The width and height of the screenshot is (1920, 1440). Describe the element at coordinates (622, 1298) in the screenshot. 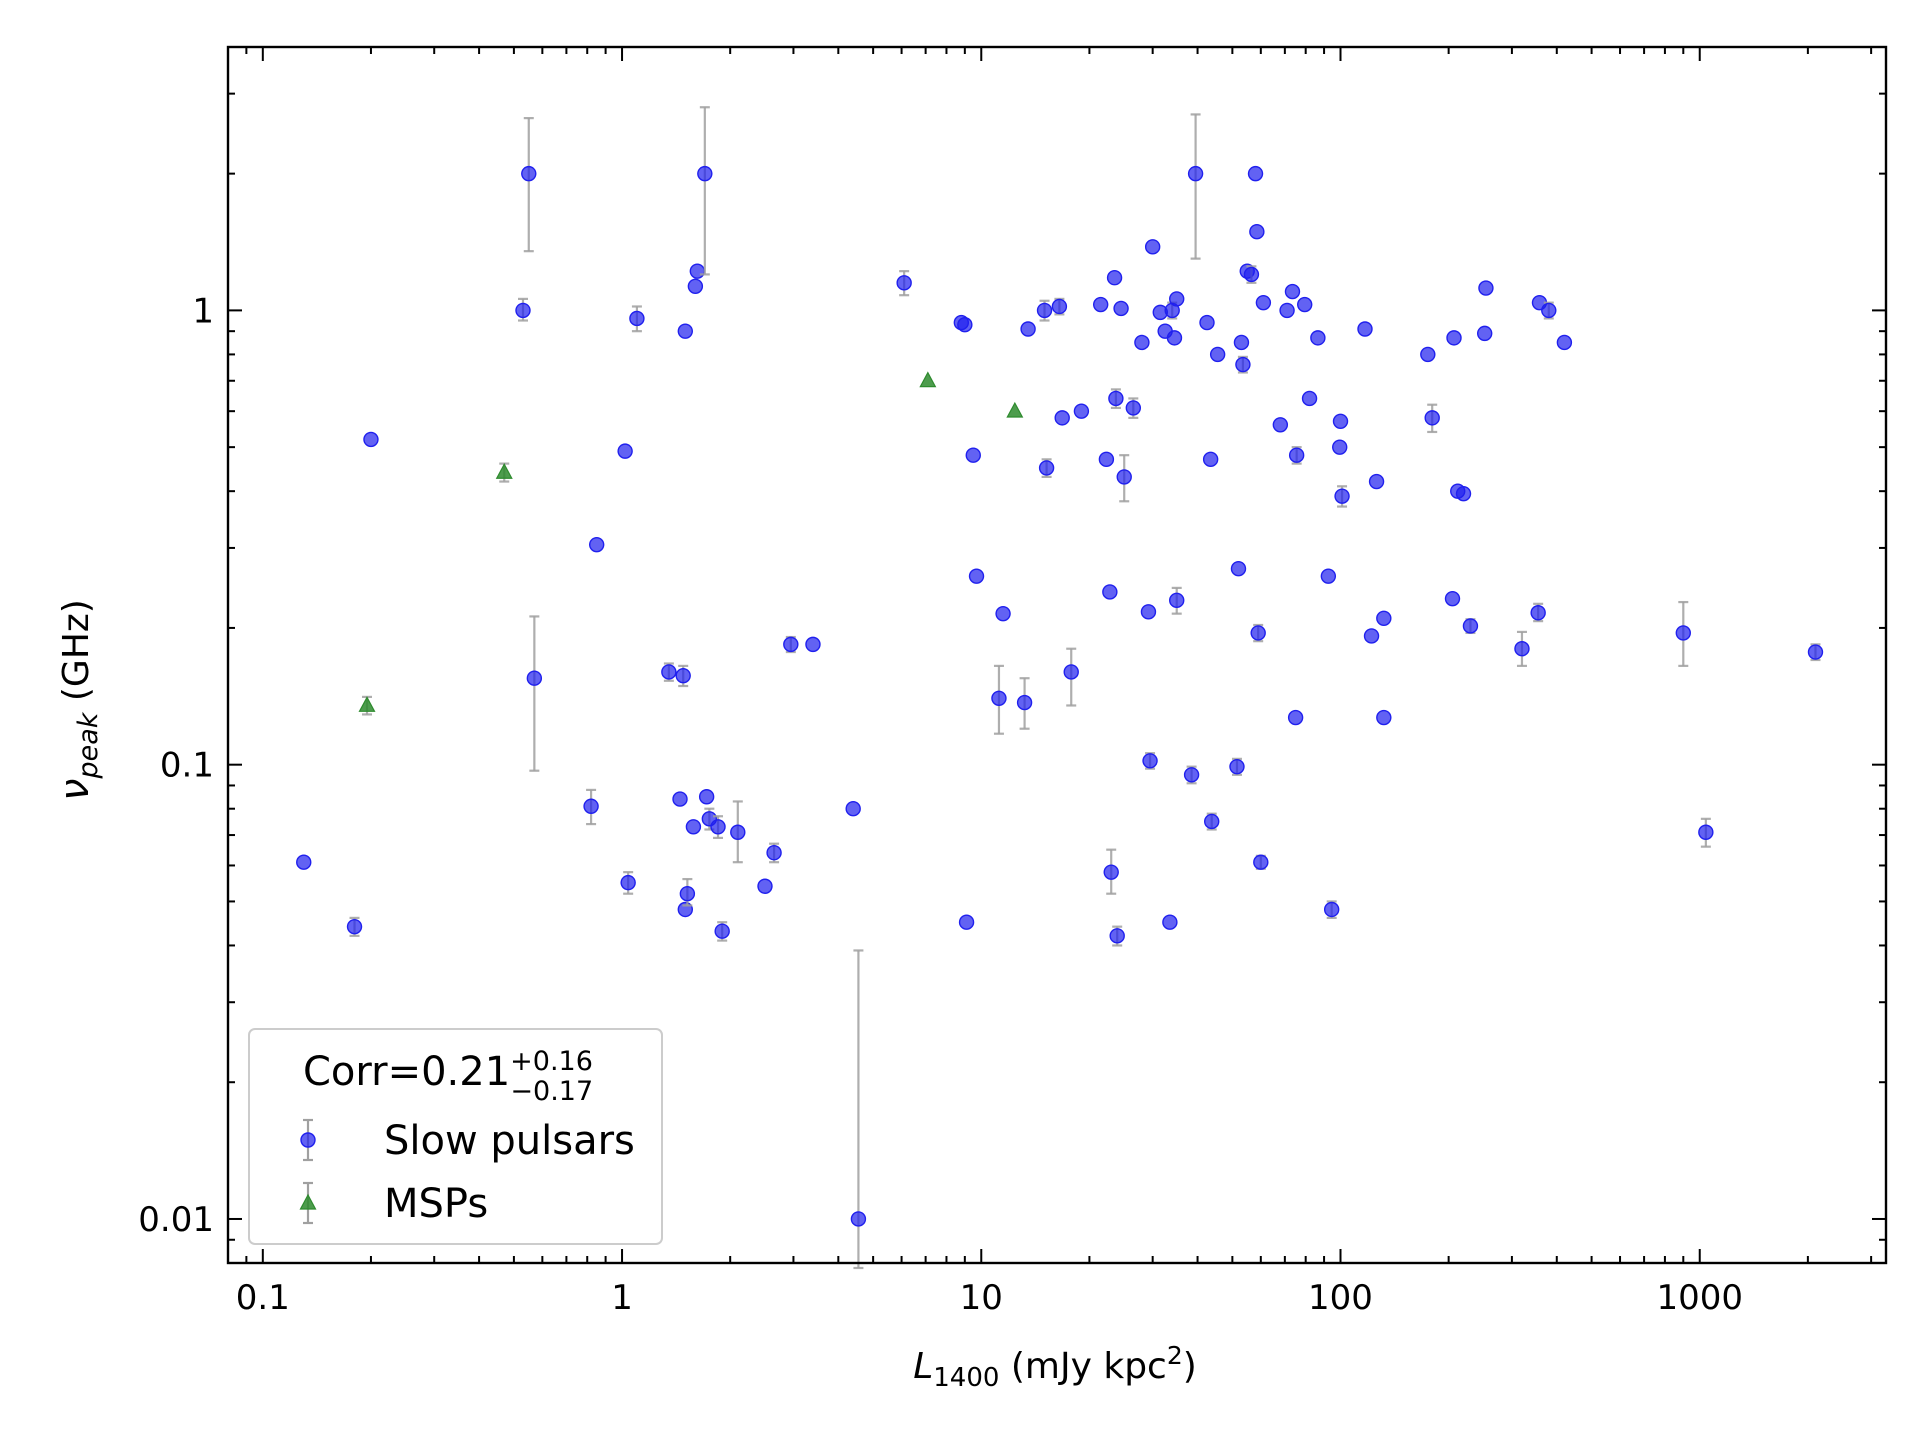

I see `x-tick-label: 1` at that location.